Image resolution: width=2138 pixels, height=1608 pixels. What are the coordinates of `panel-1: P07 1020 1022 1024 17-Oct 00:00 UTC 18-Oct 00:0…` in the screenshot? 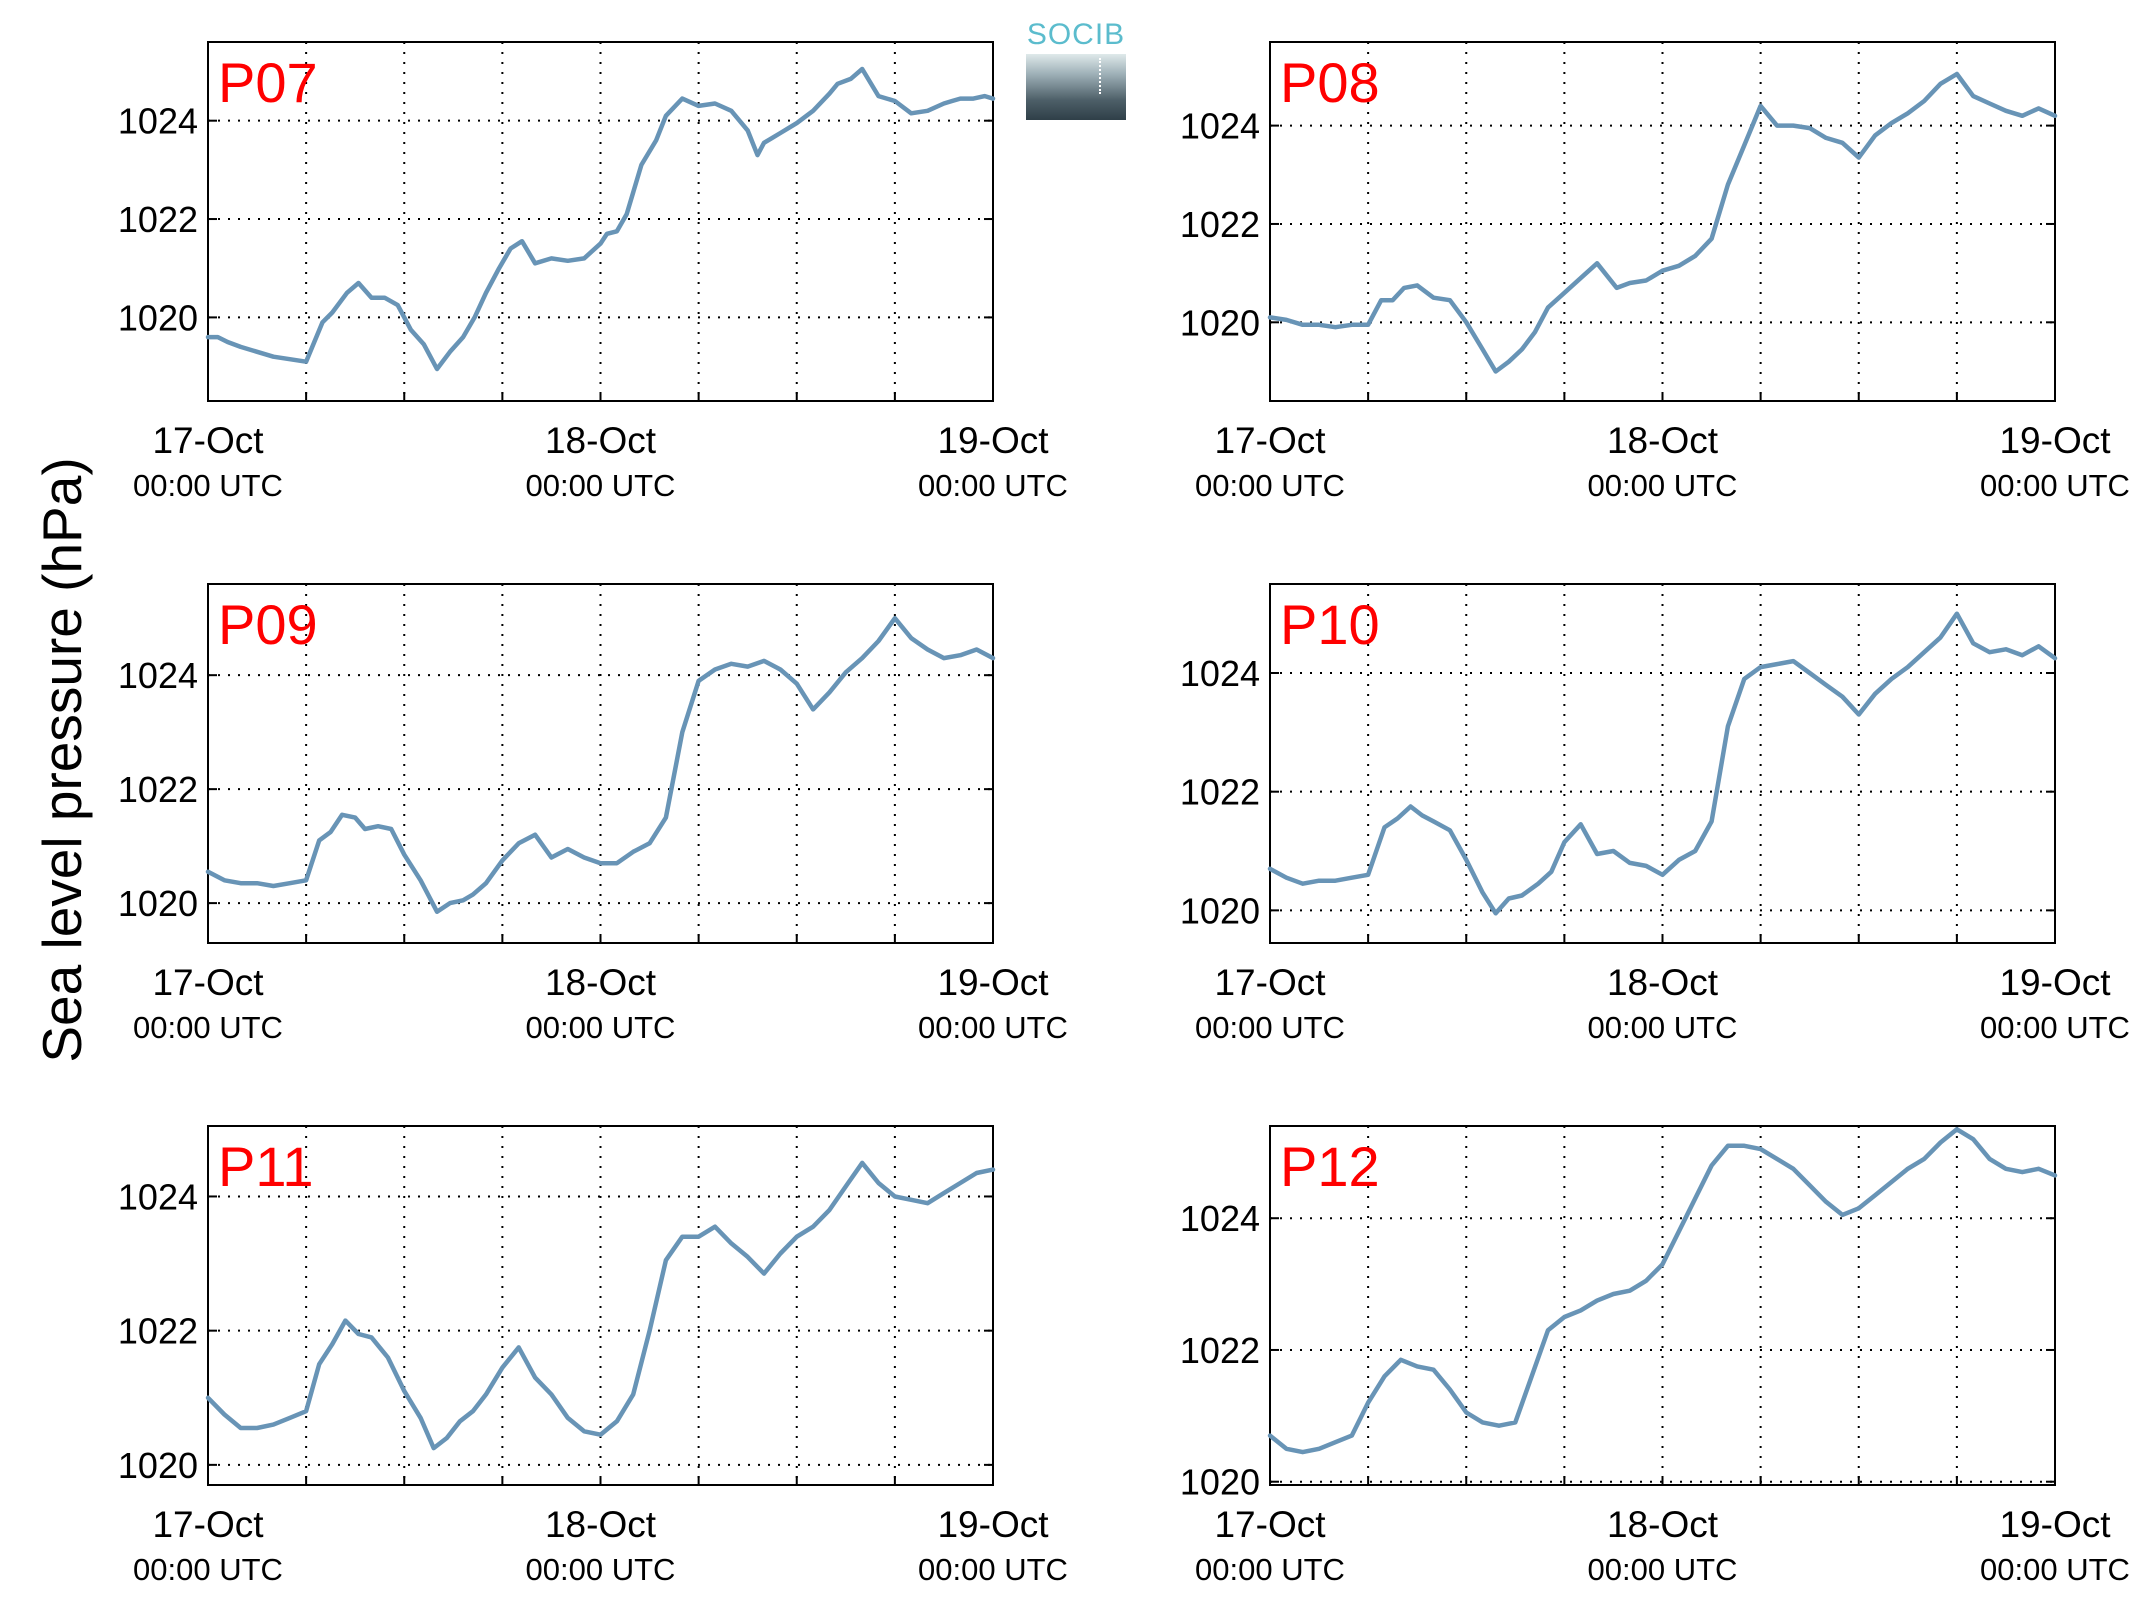 It's located at (593, 272).